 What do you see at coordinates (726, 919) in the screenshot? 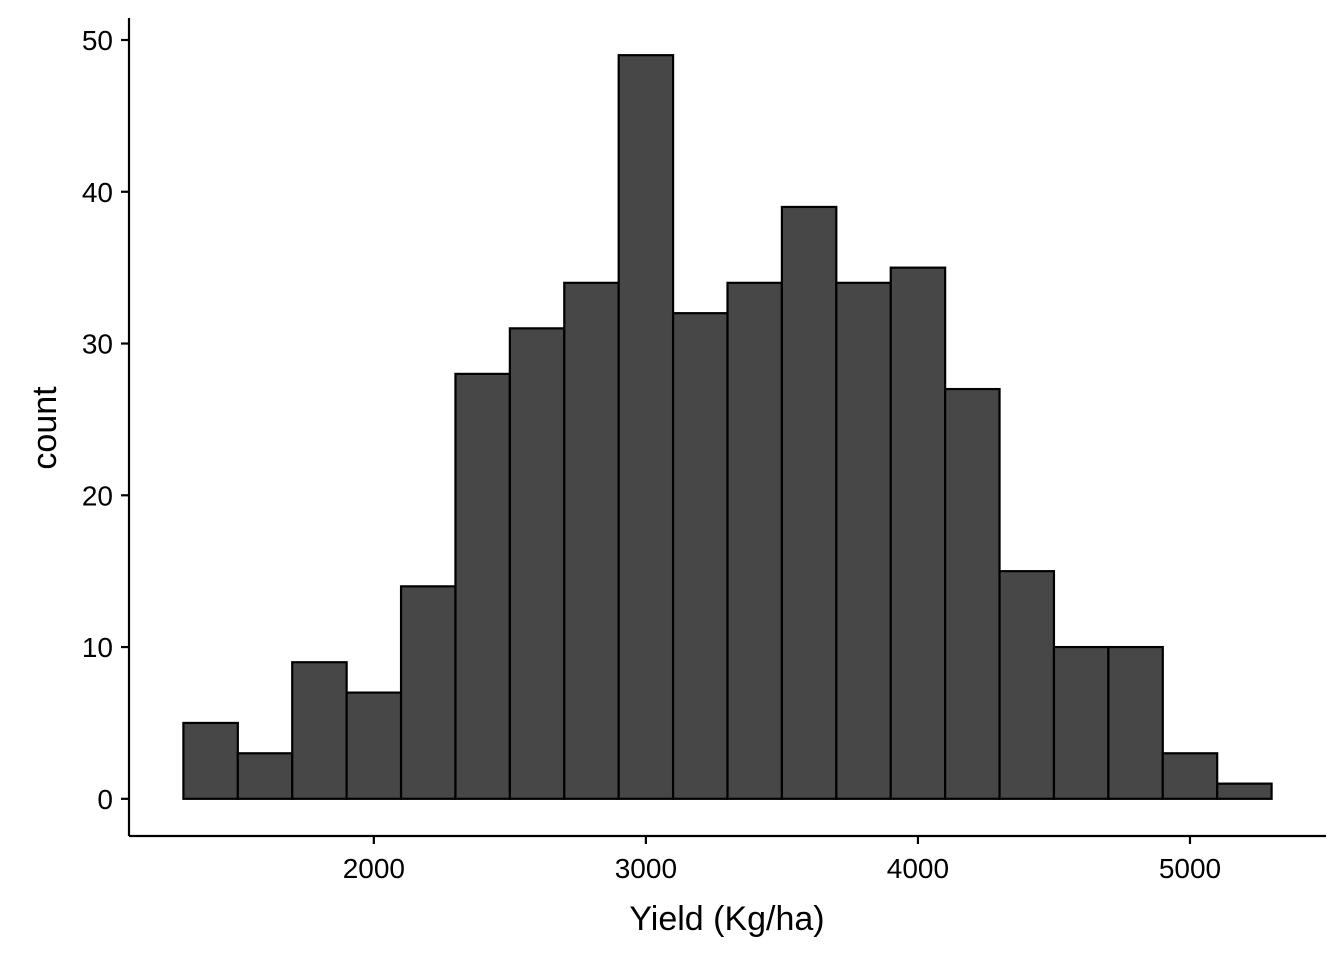
I see `x-axis-title: Yield (Kg/ha)` at bounding box center [726, 919].